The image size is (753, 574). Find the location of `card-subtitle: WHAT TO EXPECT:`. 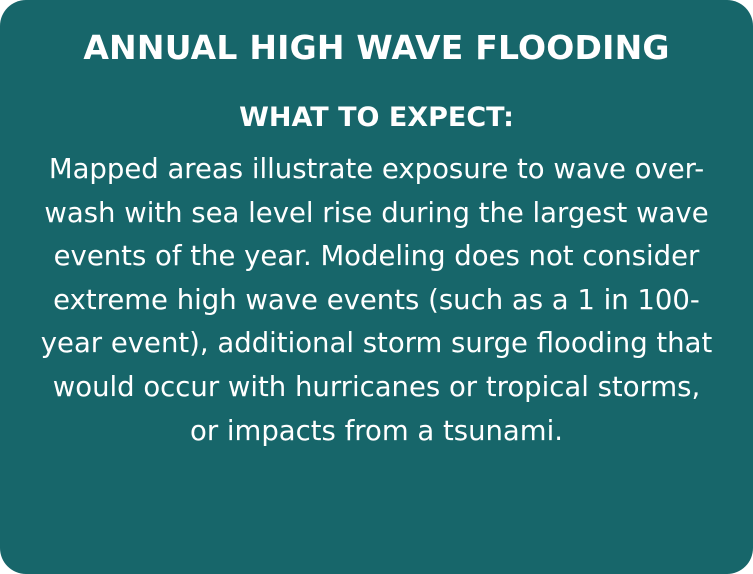

card-subtitle: WHAT TO EXPECT: is located at coordinates (376, 117).